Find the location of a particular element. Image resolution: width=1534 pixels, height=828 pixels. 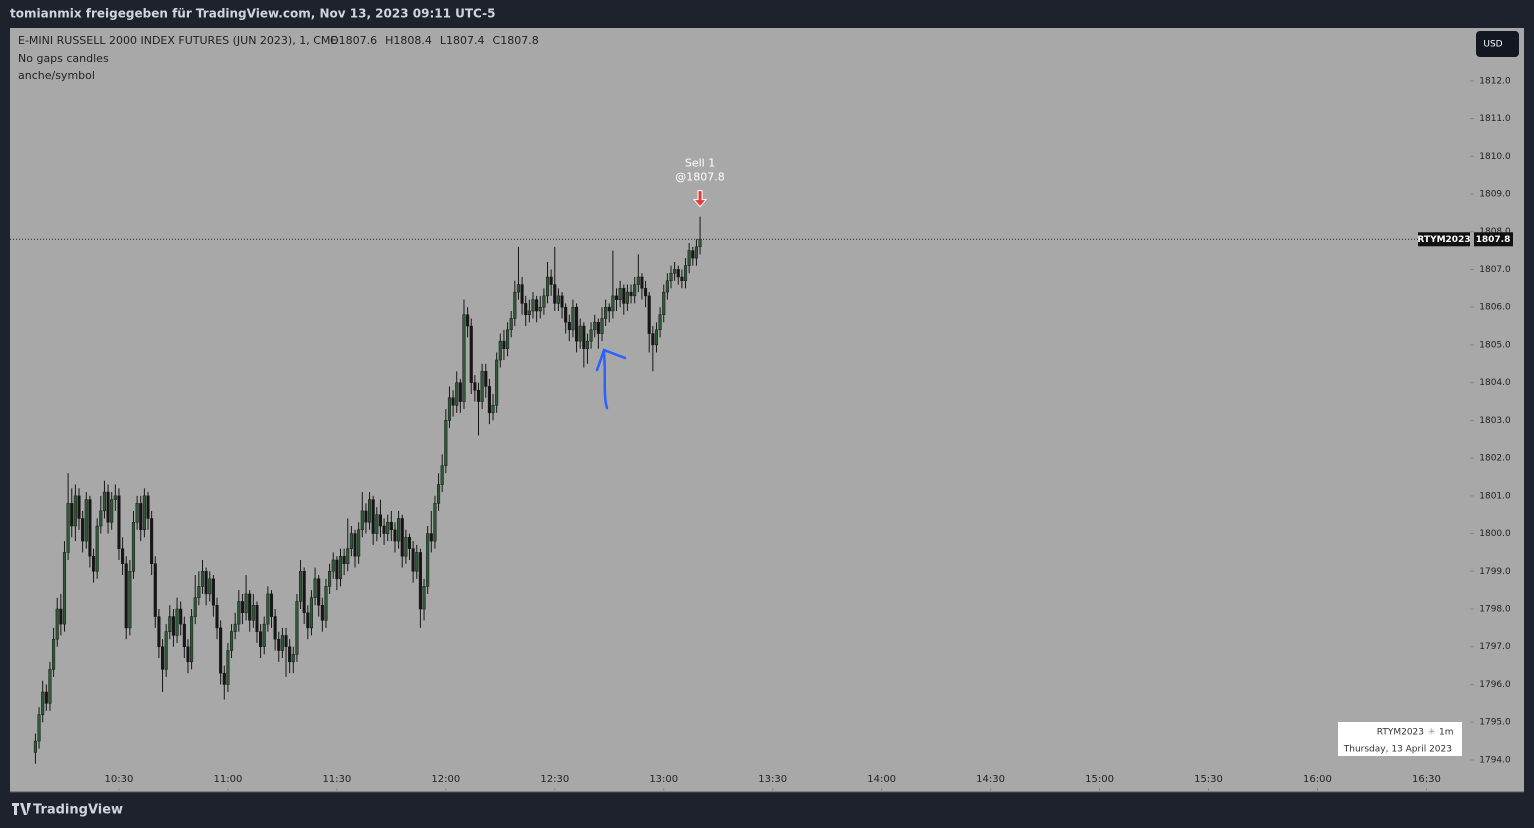

symbol-label-box is located at coordinates (1444, 239).